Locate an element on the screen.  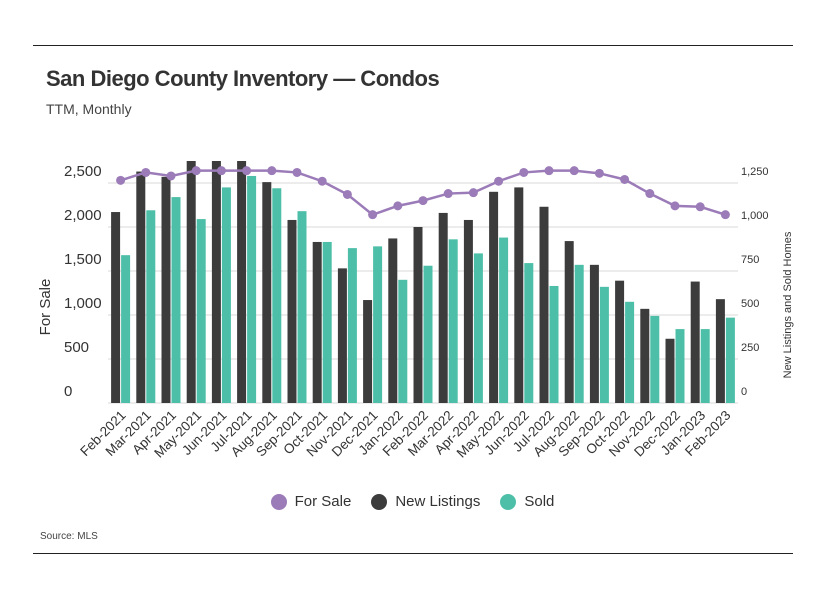
y-right-tick-label: 250 is located at coordinates (750, 348).